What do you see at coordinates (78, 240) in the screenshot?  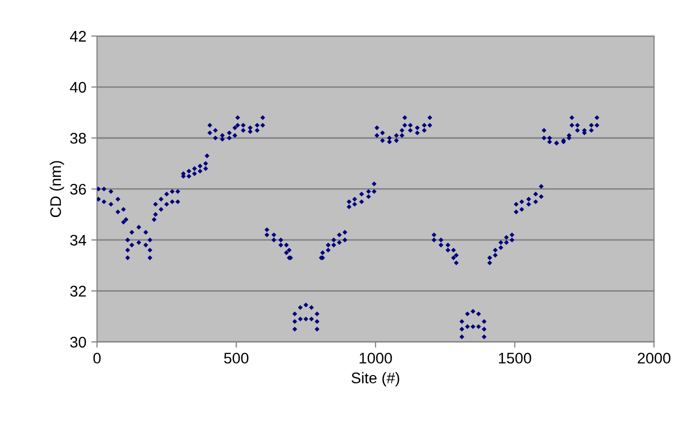 I see `y-tick-label: 34` at bounding box center [78, 240].